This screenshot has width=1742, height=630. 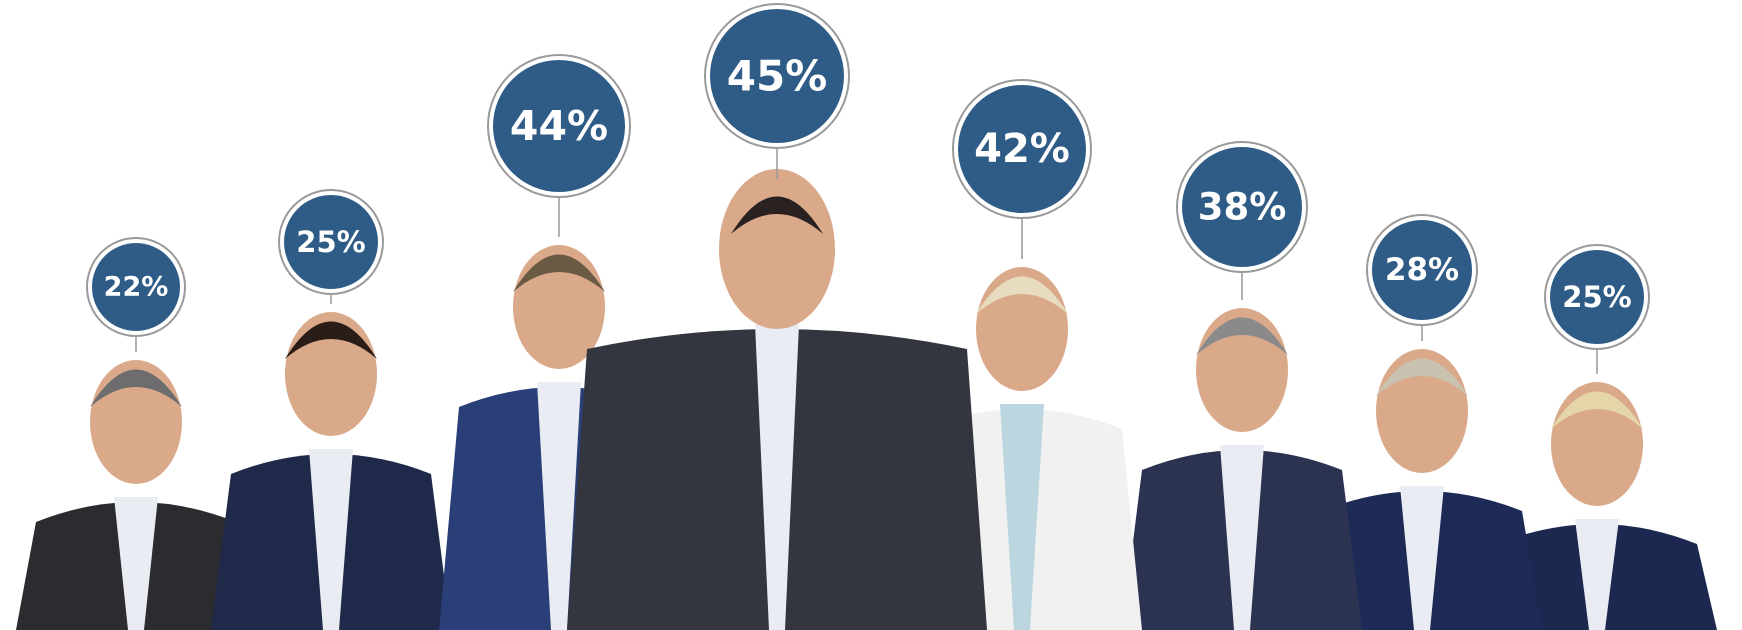 I want to click on value-label: 45%, so click(x=777, y=76).